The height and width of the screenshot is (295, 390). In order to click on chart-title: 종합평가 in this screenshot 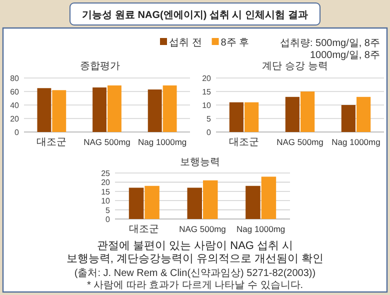, I will do `click(100, 66)`.